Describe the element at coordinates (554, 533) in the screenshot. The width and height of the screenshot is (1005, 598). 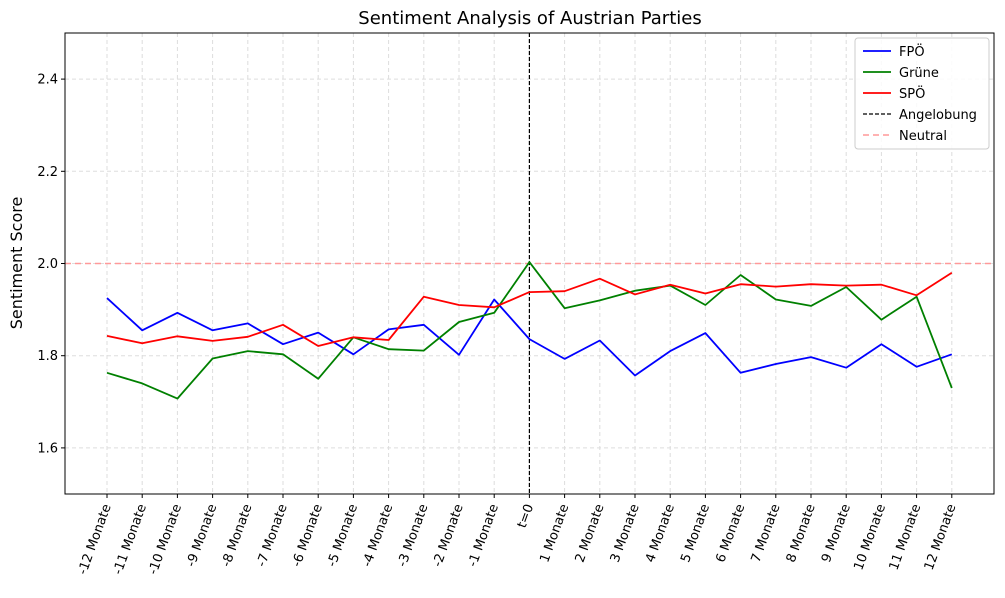
I see `x-tick-label: 1 Monate` at that location.